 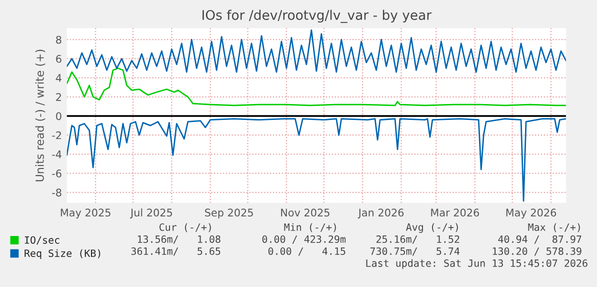 I want to click on x-tick-label: Jan 2026, so click(x=381, y=213).